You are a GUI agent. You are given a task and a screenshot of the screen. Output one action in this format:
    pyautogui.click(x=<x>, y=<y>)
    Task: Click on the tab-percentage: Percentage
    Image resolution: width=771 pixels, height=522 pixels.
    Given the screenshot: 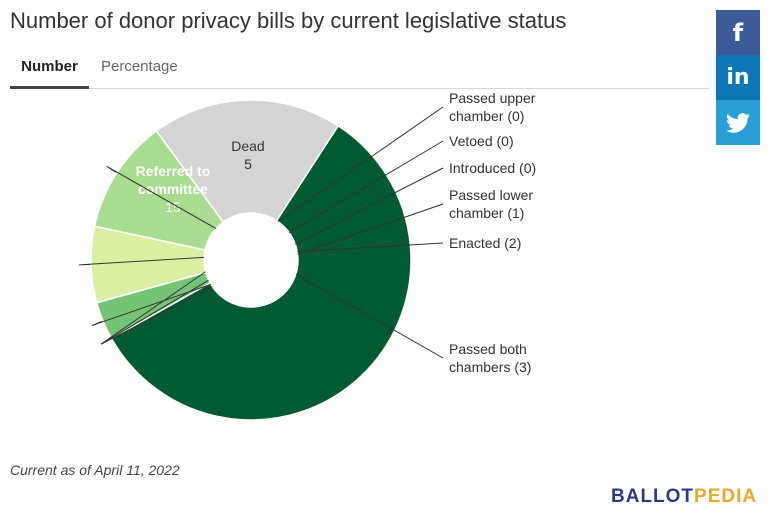 What is the action you would take?
    pyautogui.click(x=139, y=66)
    